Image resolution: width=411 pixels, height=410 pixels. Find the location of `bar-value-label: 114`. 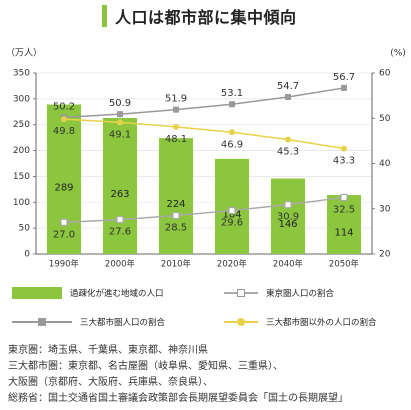

bar-value-label: 114 is located at coordinates (343, 233).